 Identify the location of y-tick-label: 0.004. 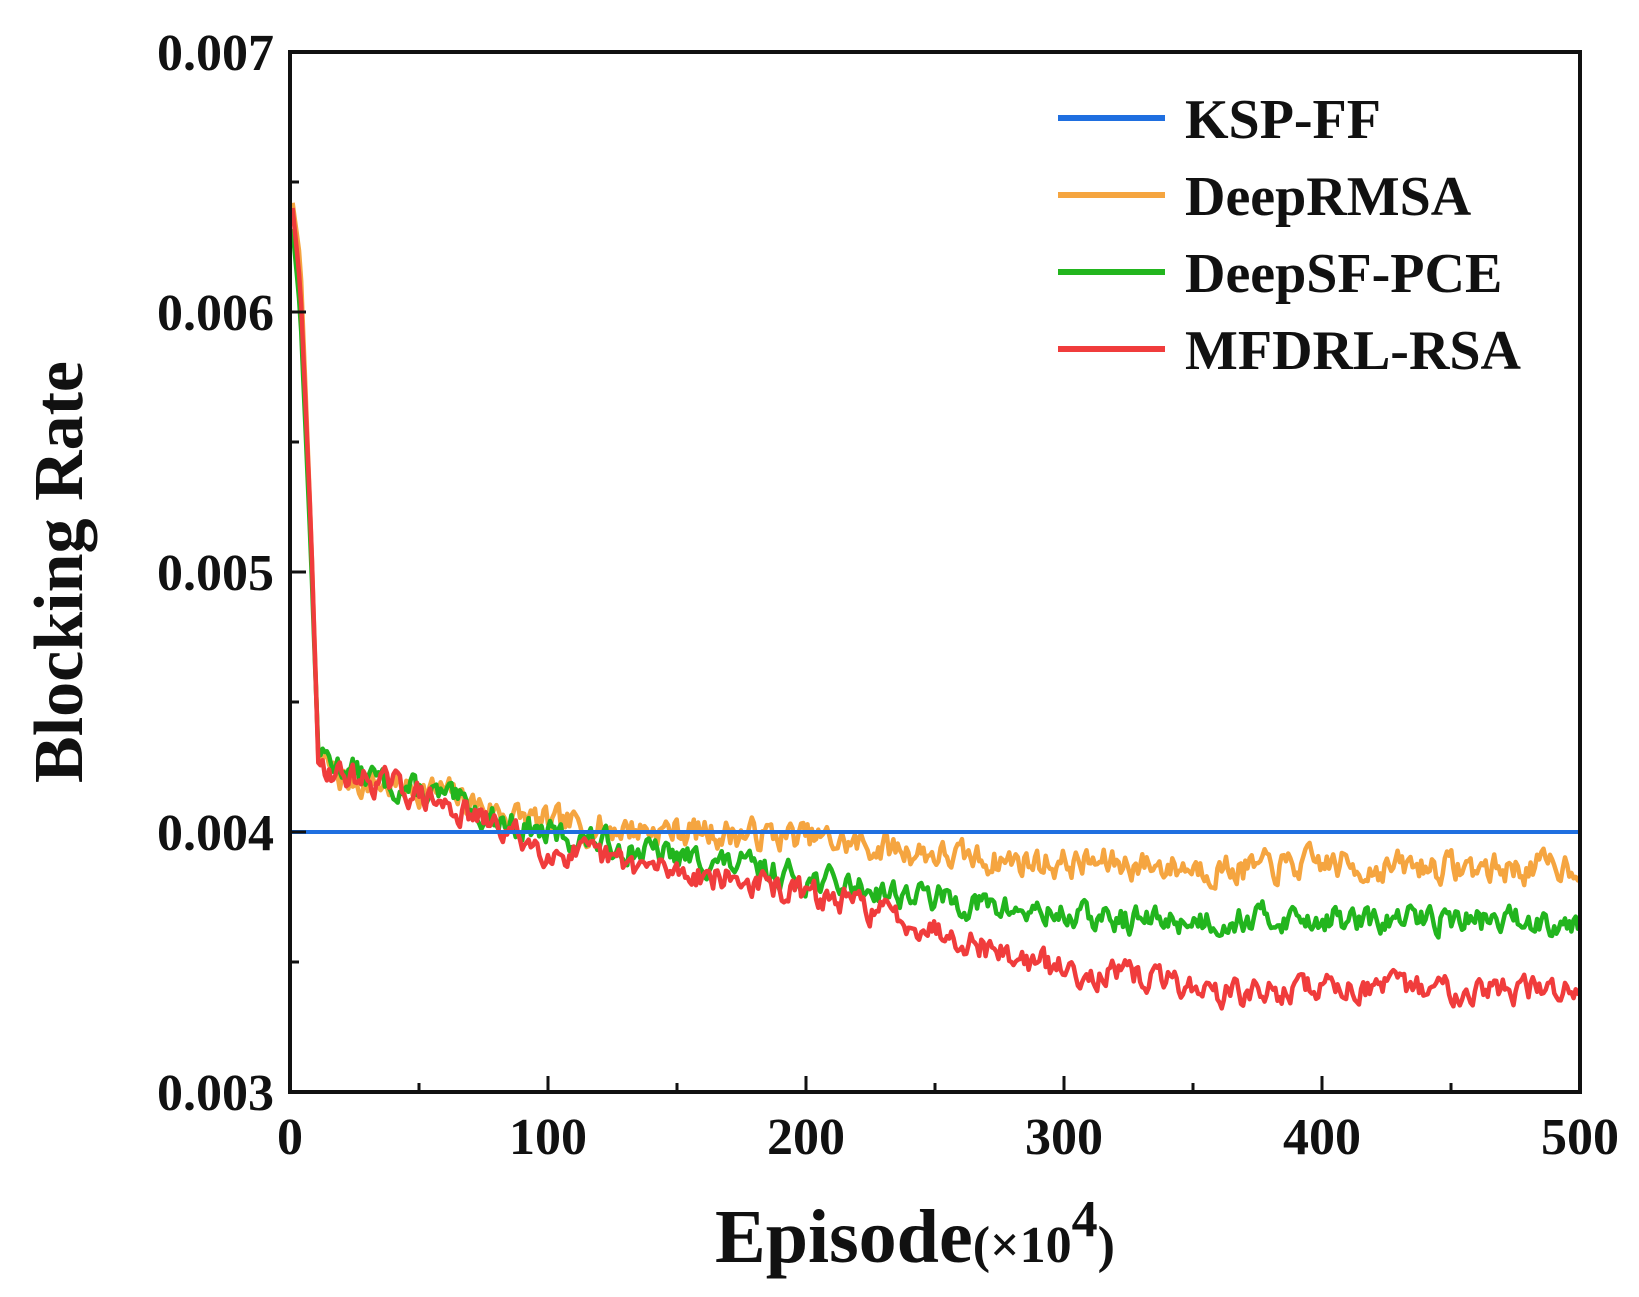
(215, 833).